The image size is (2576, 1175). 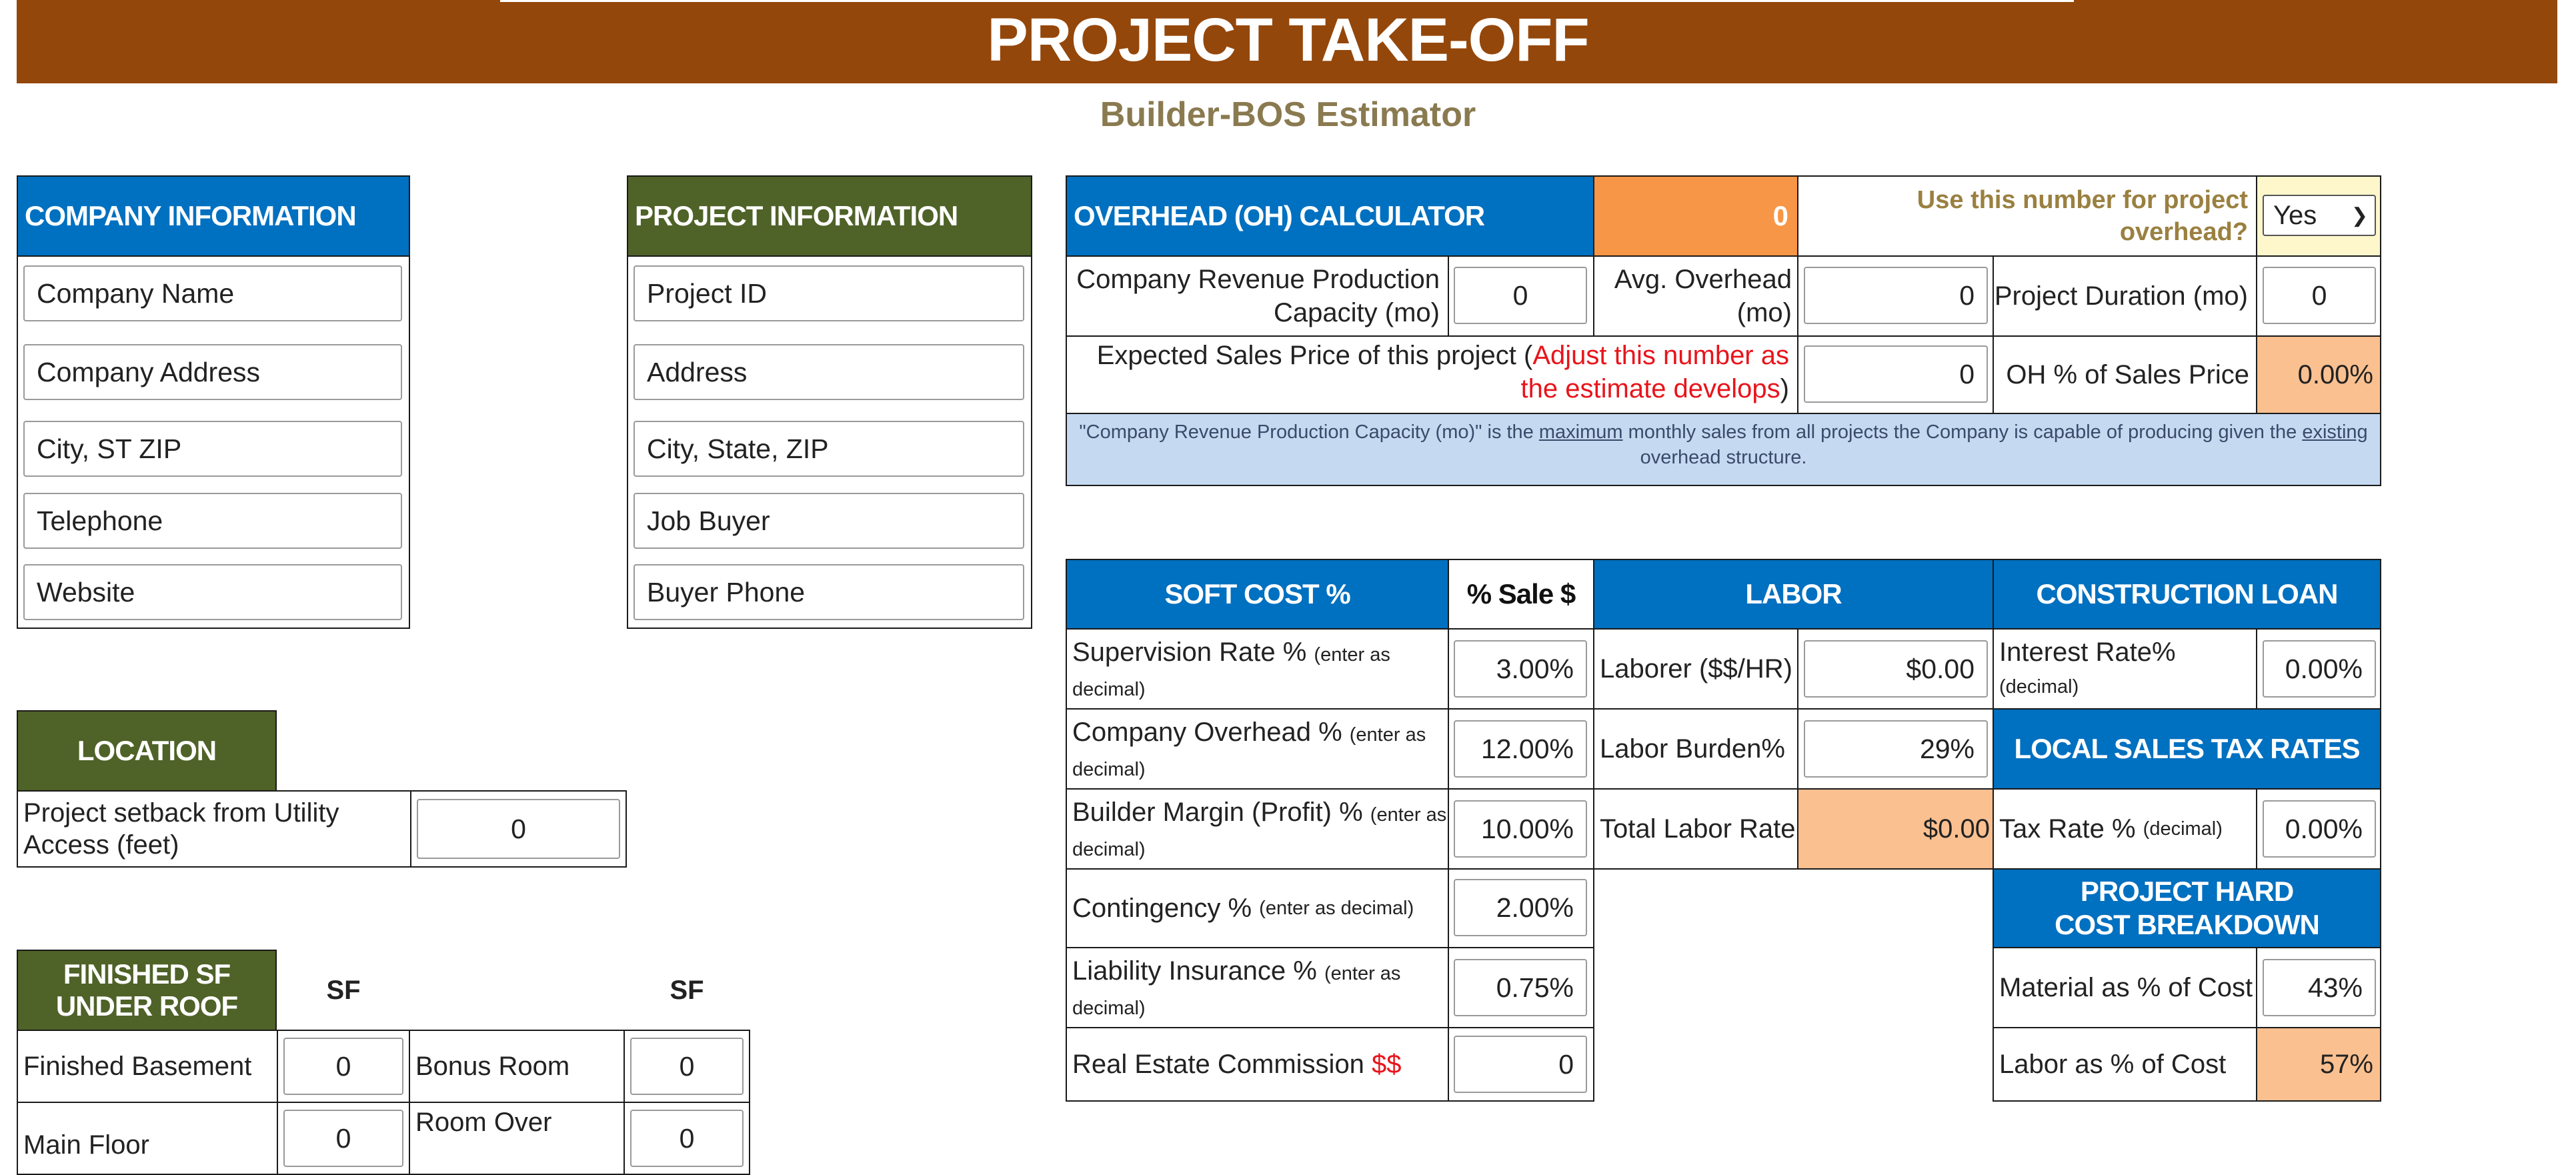 I want to click on laborer-rate-label: Laborer ($$/HR), so click(x=1695, y=669).